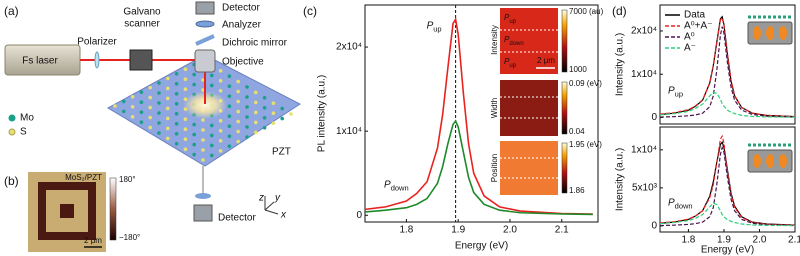  What do you see at coordinates (322, 113) in the screenshot?
I see `y-axis-title: PL intensity (a.u.)` at bounding box center [322, 113].